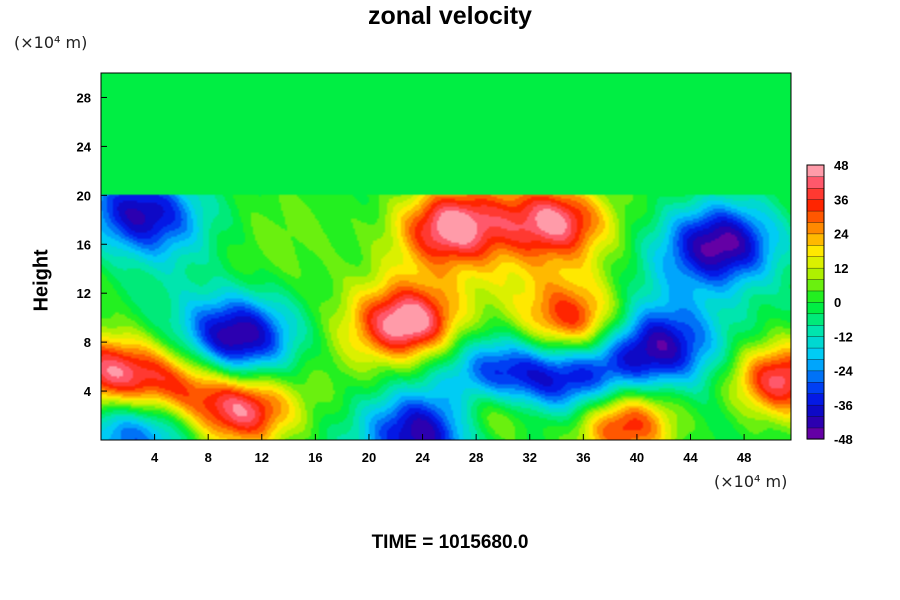  What do you see at coordinates (262, 457) in the screenshot?
I see `x-tick-label: 12` at bounding box center [262, 457].